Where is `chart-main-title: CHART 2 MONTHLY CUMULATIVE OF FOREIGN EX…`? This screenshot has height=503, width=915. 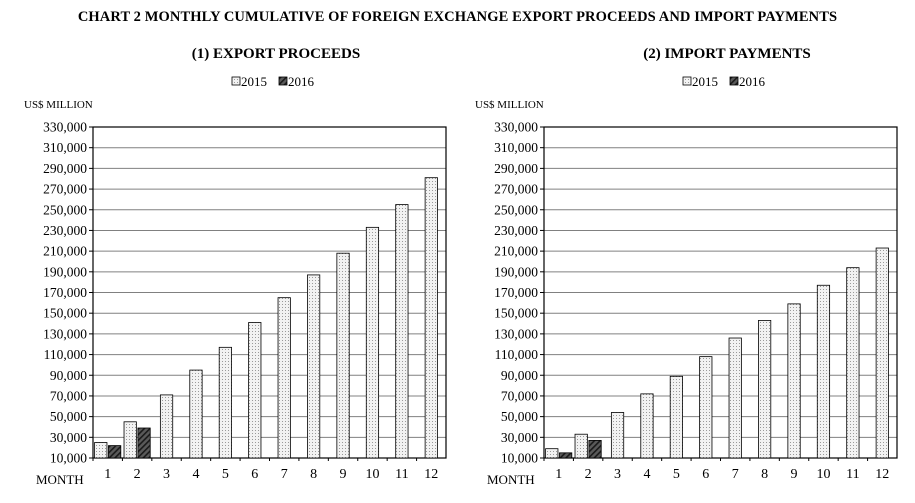 chart-main-title: CHART 2 MONTHLY CUMULATIVE OF FOREIGN EX… is located at coordinates (457, 17).